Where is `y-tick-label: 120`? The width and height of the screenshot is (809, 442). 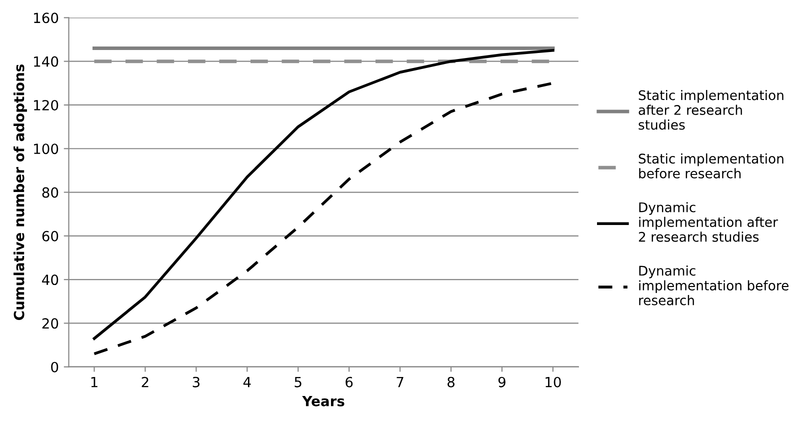
y-tick-label: 120 is located at coordinates (46, 105).